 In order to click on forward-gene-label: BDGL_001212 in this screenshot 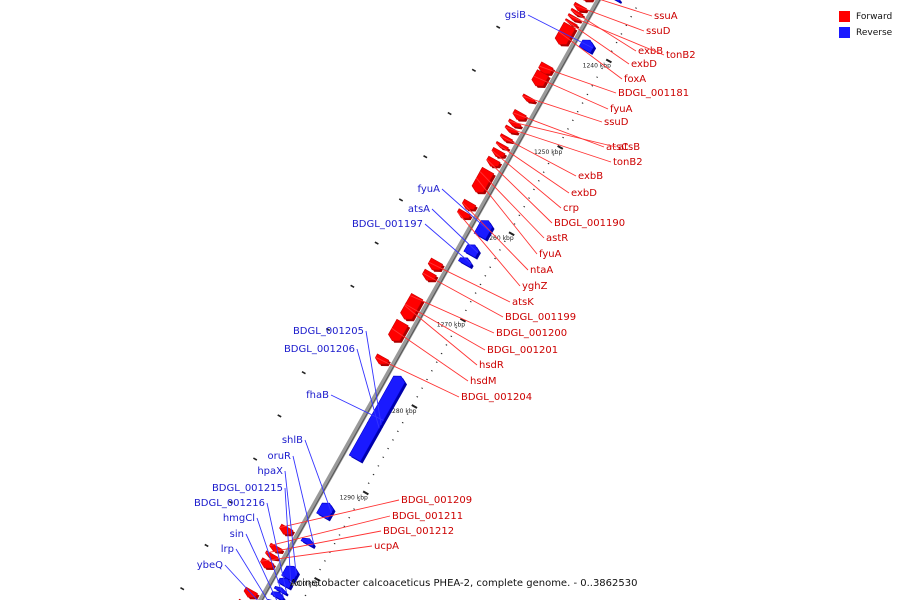, I will do `click(418, 531)`.